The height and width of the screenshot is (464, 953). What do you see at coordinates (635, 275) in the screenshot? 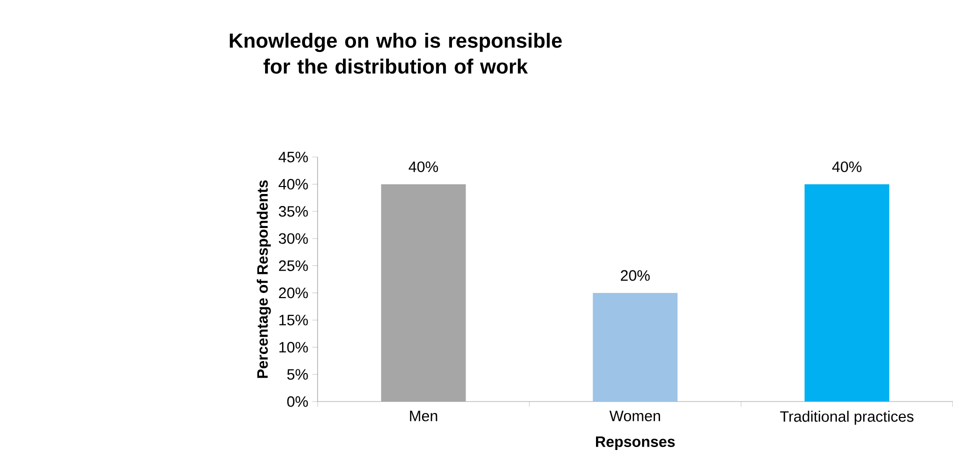
I see `data-label: 20%` at bounding box center [635, 275].